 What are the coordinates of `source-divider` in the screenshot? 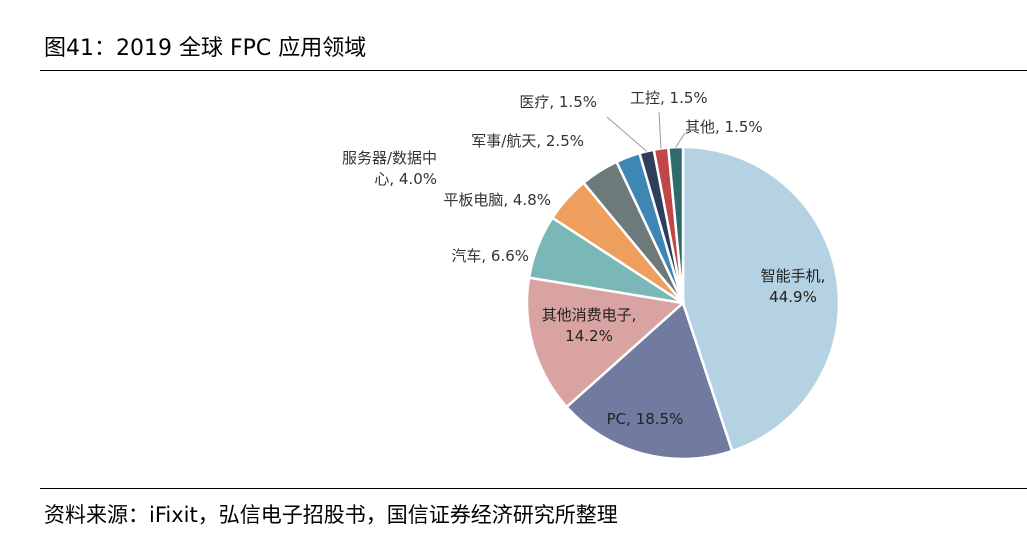 It's located at (533, 488).